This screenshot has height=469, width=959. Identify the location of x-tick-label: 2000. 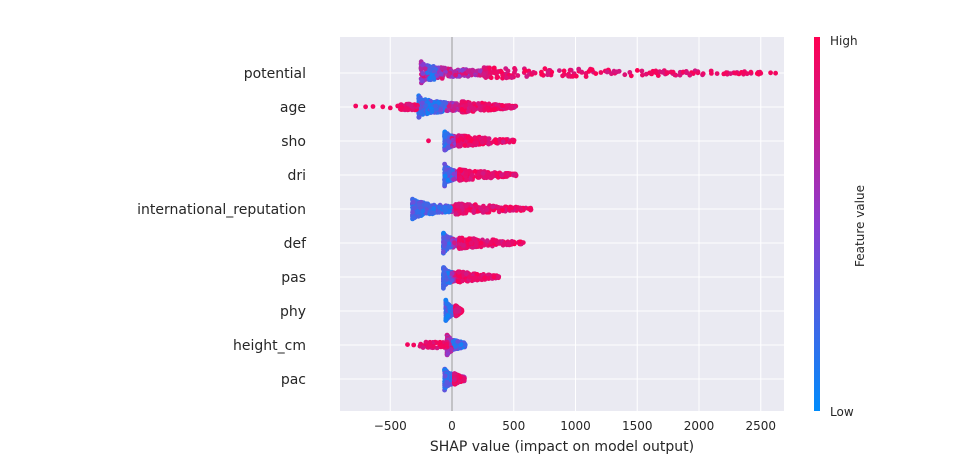
(699, 426).